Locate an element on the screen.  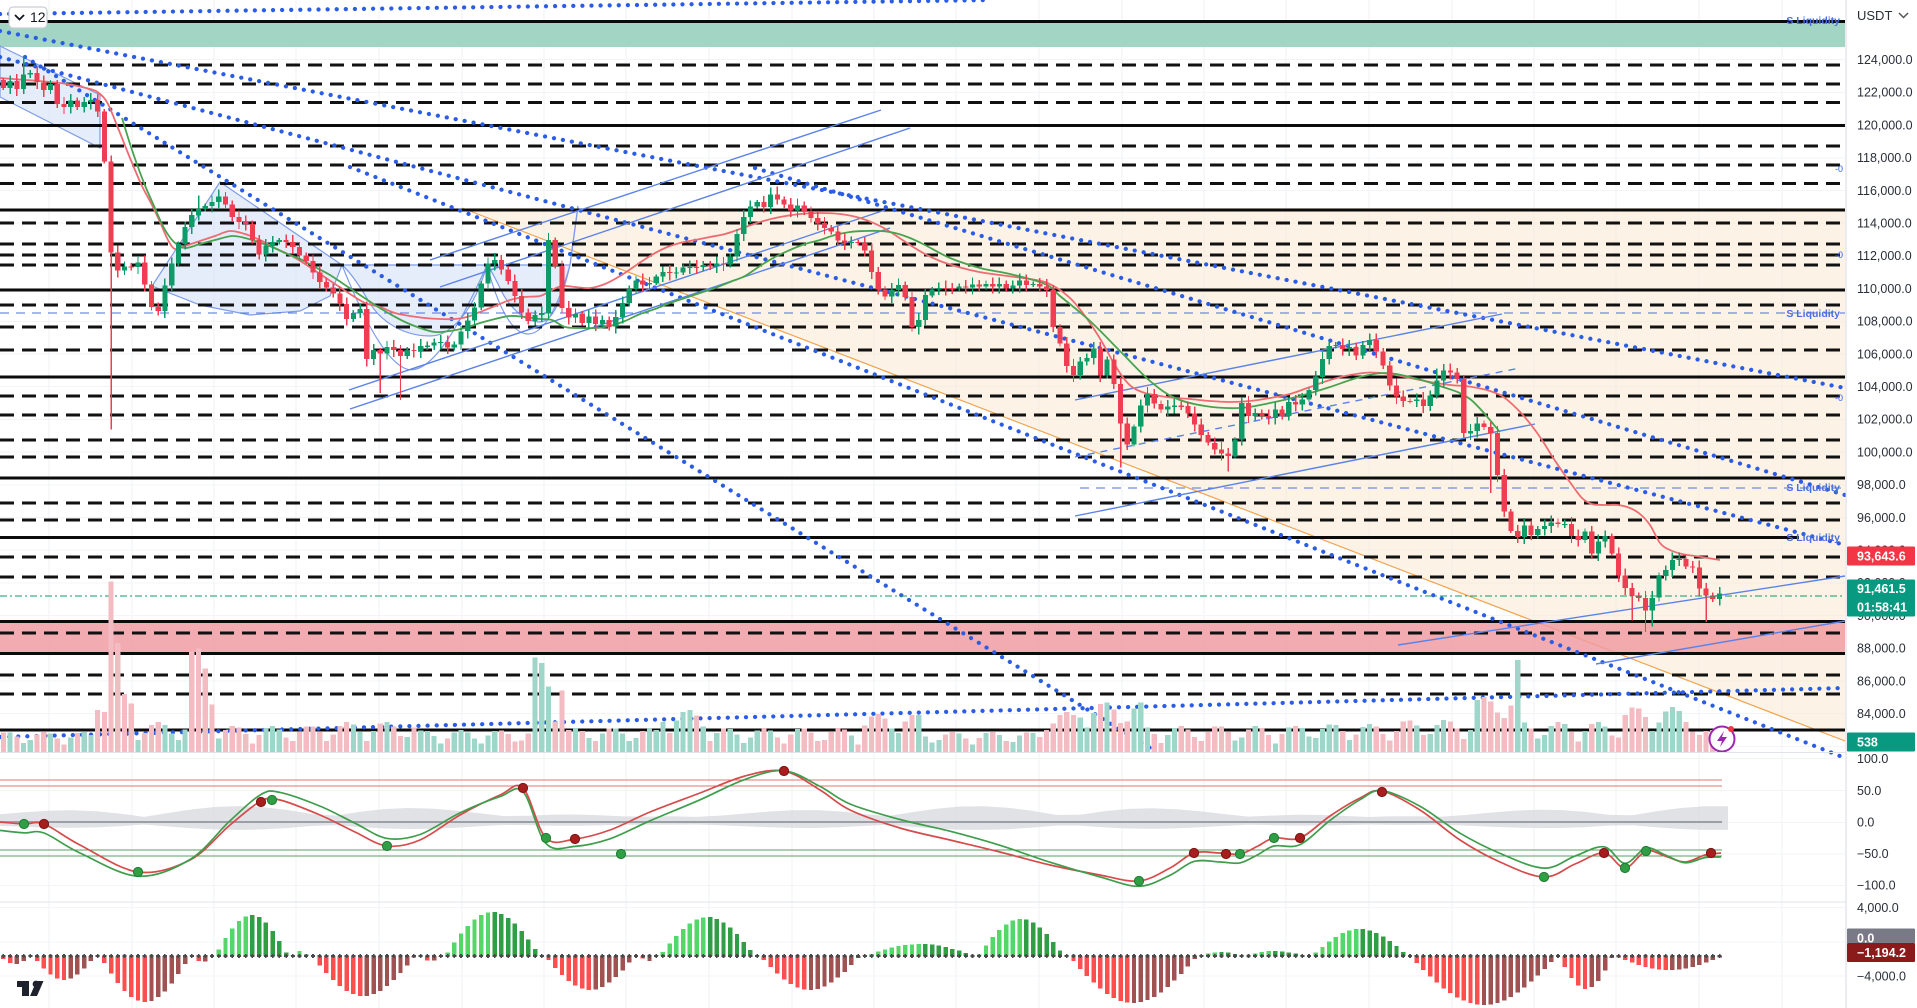
svg-text: 112,000.0 is located at coordinates (1884, 256).